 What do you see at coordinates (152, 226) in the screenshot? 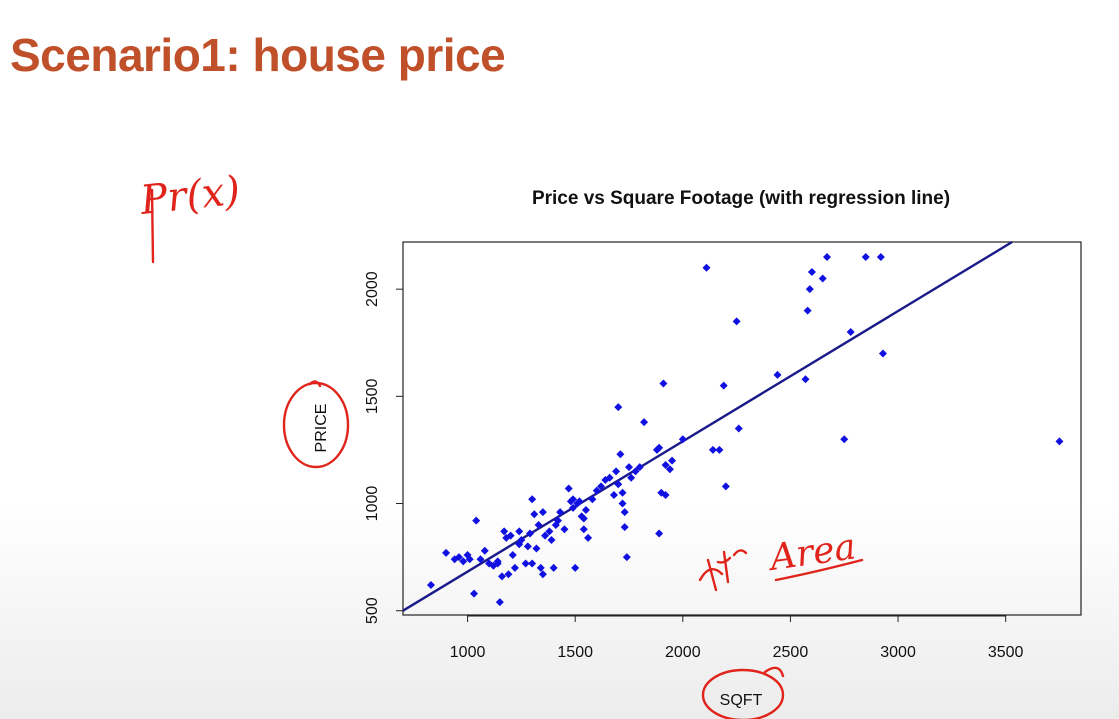
I see `handwritten-prx-stem` at bounding box center [152, 226].